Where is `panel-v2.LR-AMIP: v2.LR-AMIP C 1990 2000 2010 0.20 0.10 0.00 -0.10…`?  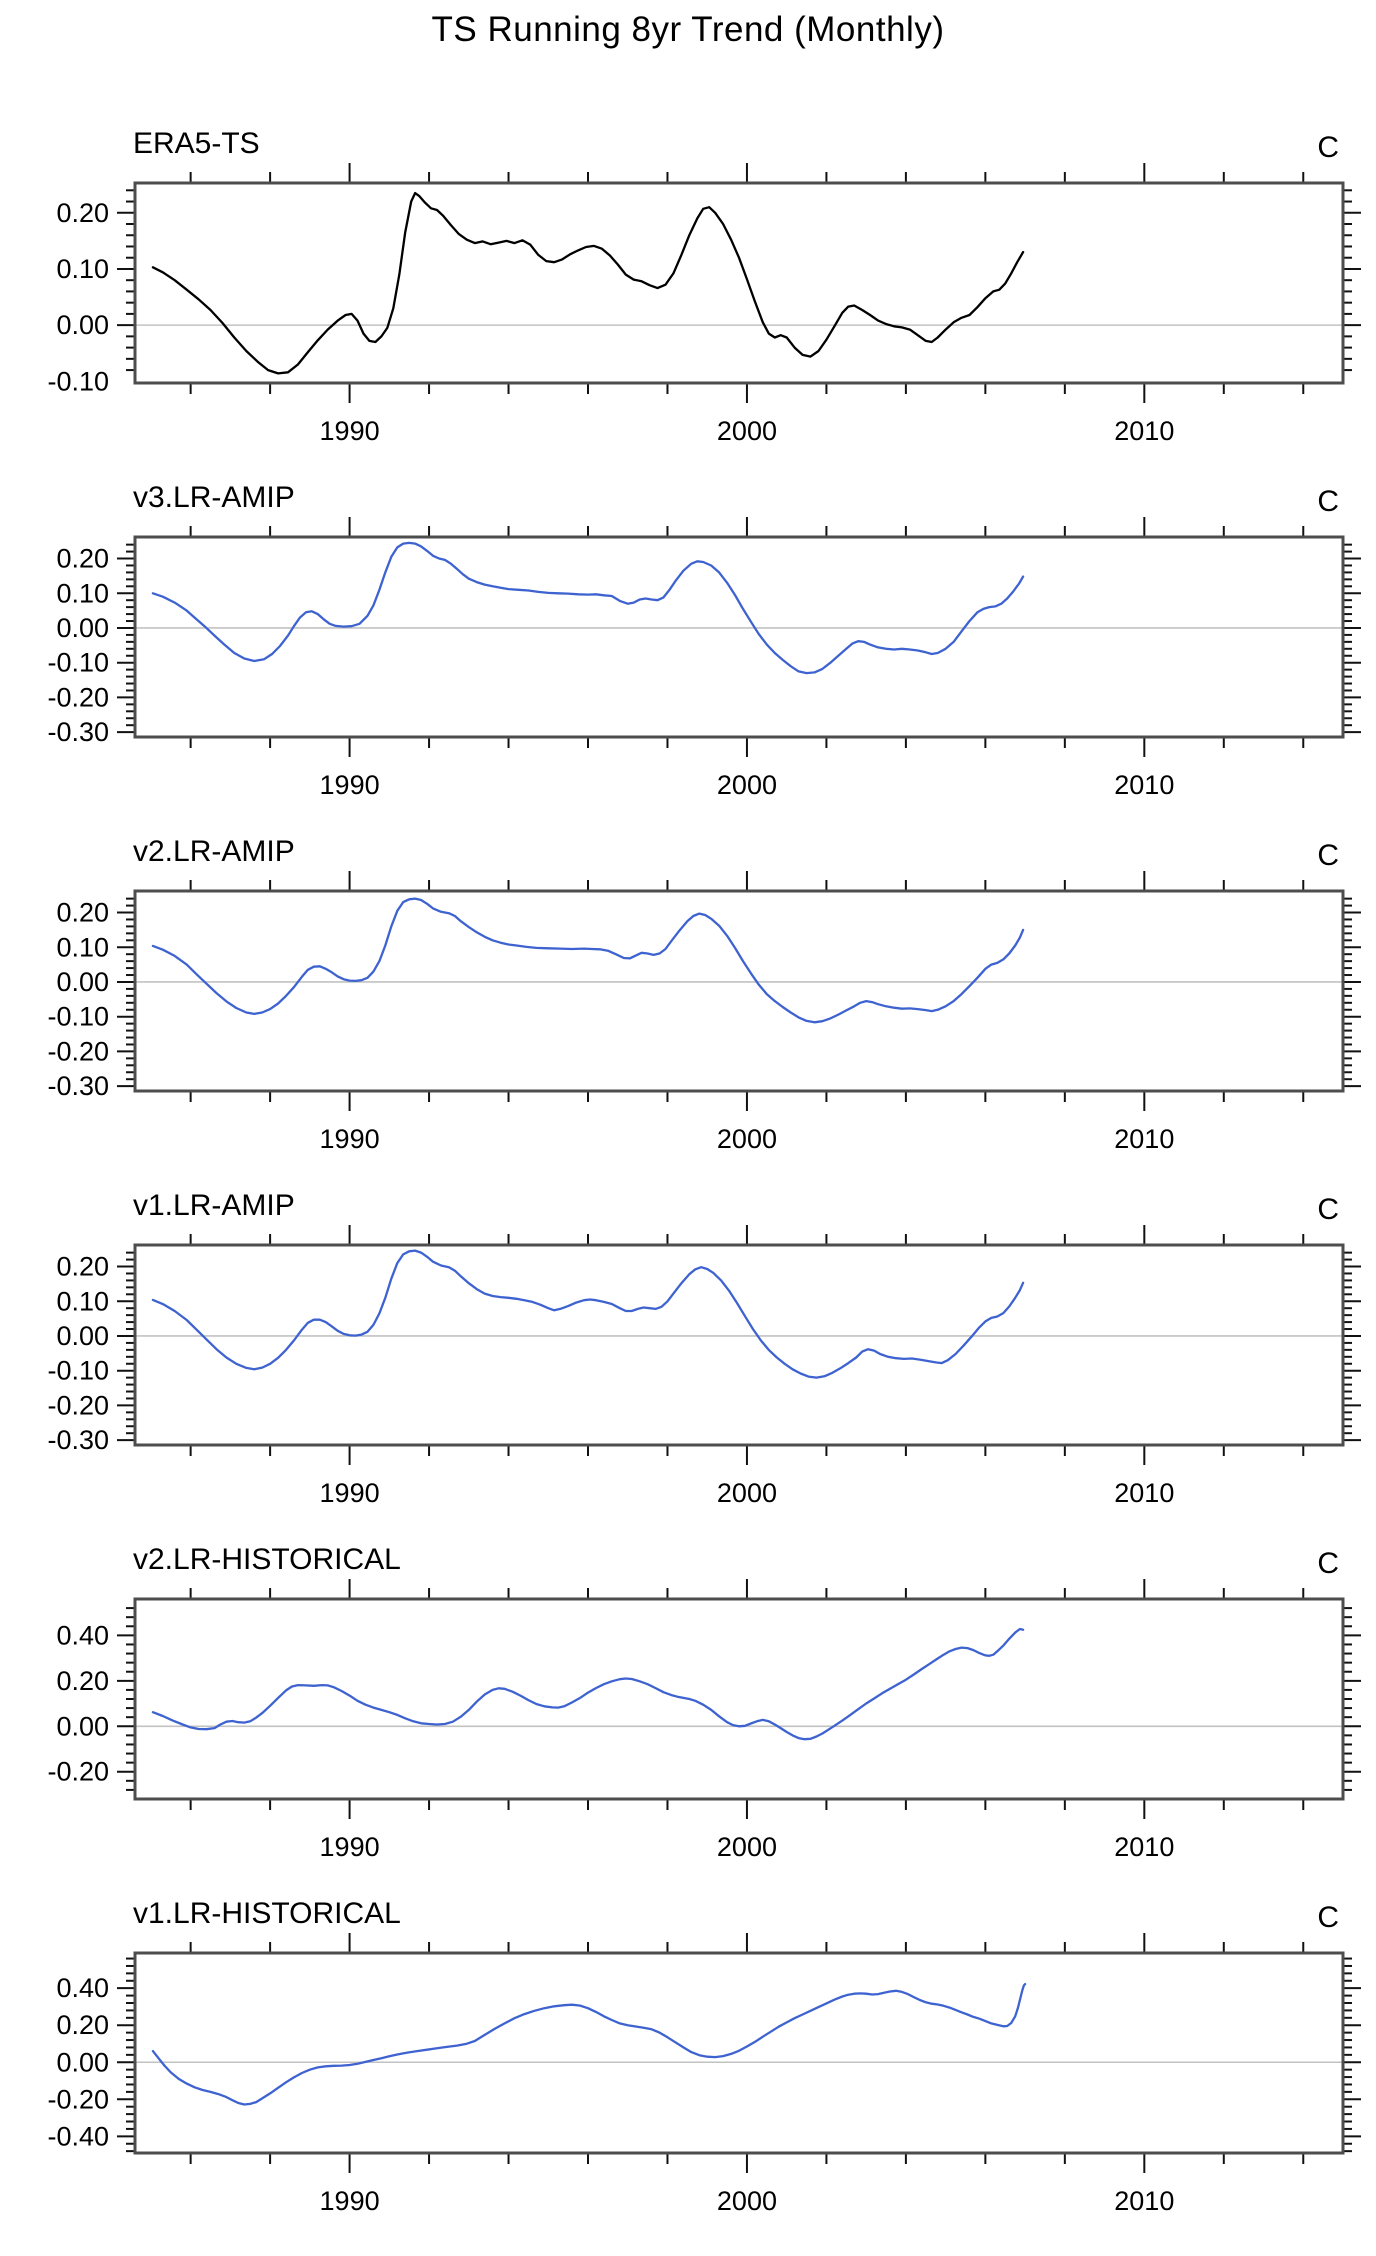
panel-v2.LR-AMIP: v2.LR-AMIP C 1990 2000 2010 0.20 0.10 0.00 -0.10… is located at coordinates (704, 994).